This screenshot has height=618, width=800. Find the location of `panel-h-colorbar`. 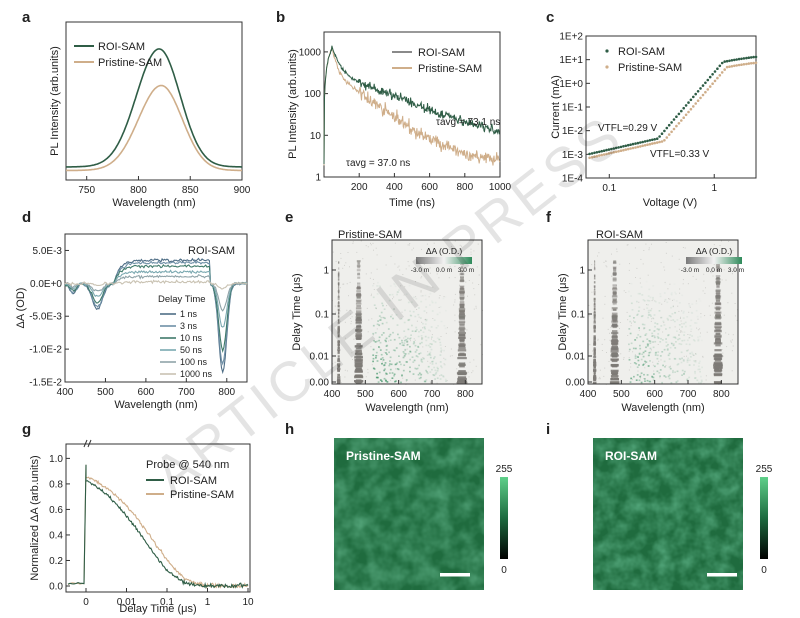

panel-h-colorbar is located at coordinates (504, 518).